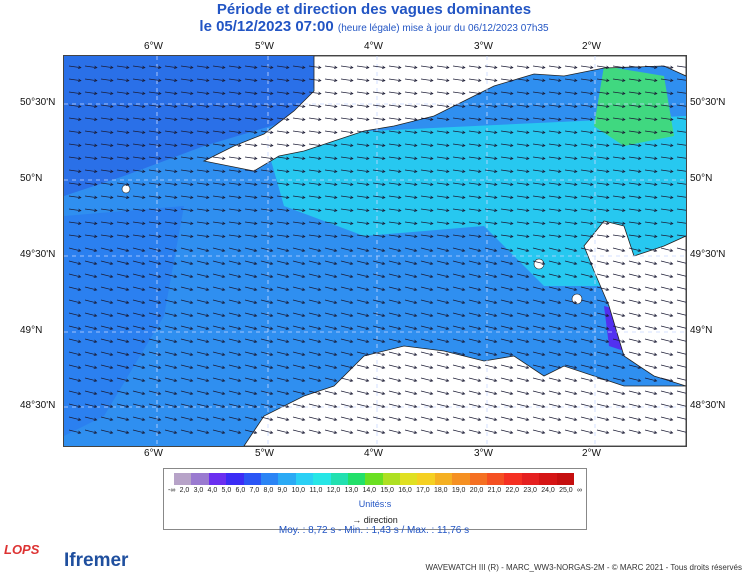 The image size is (748, 576). Describe the element at coordinates (235, 479) in the screenshot. I see `colorbar-swatch` at that location.